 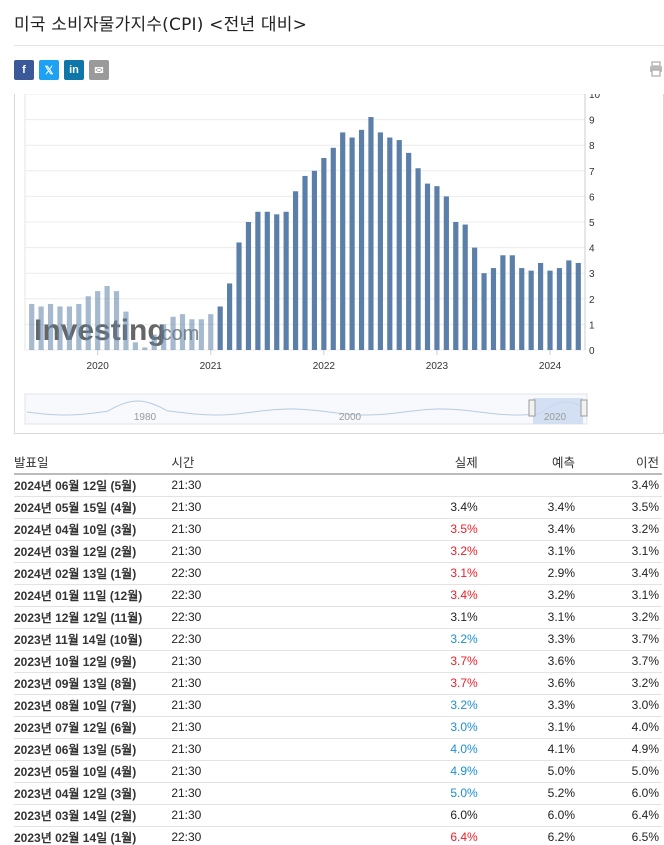 I want to click on x-tick-label: 2022, so click(x=324, y=366).